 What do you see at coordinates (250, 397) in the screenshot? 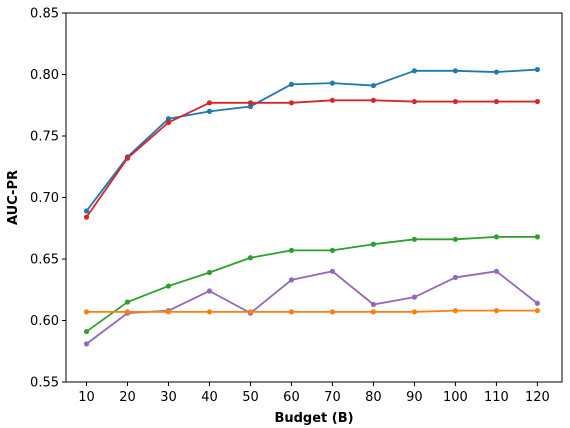
I see `x-tick-label: 50` at bounding box center [250, 397].